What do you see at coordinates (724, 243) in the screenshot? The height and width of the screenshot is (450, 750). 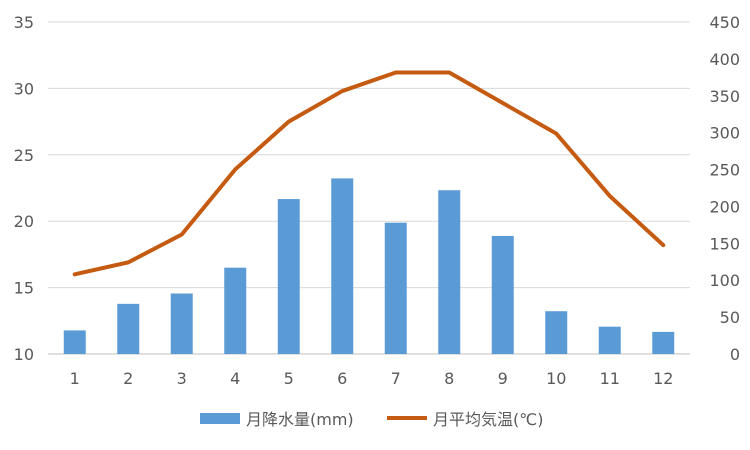 I see `right-axis-tick-label: 150` at bounding box center [724, 243].